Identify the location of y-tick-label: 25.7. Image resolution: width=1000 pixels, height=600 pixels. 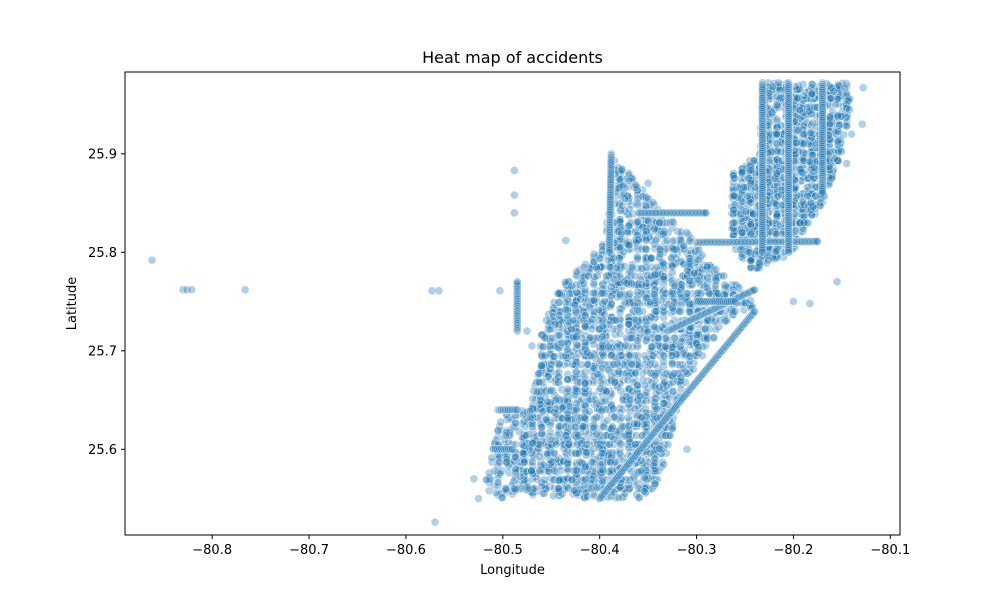
(102, 351).